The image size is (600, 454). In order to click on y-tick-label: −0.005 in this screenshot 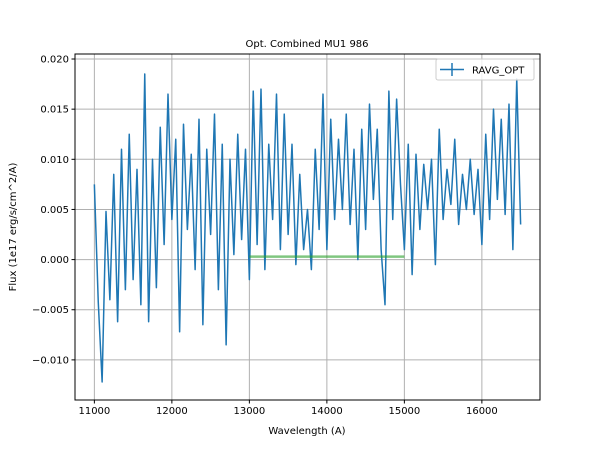, I will do `click(50, 310)`.